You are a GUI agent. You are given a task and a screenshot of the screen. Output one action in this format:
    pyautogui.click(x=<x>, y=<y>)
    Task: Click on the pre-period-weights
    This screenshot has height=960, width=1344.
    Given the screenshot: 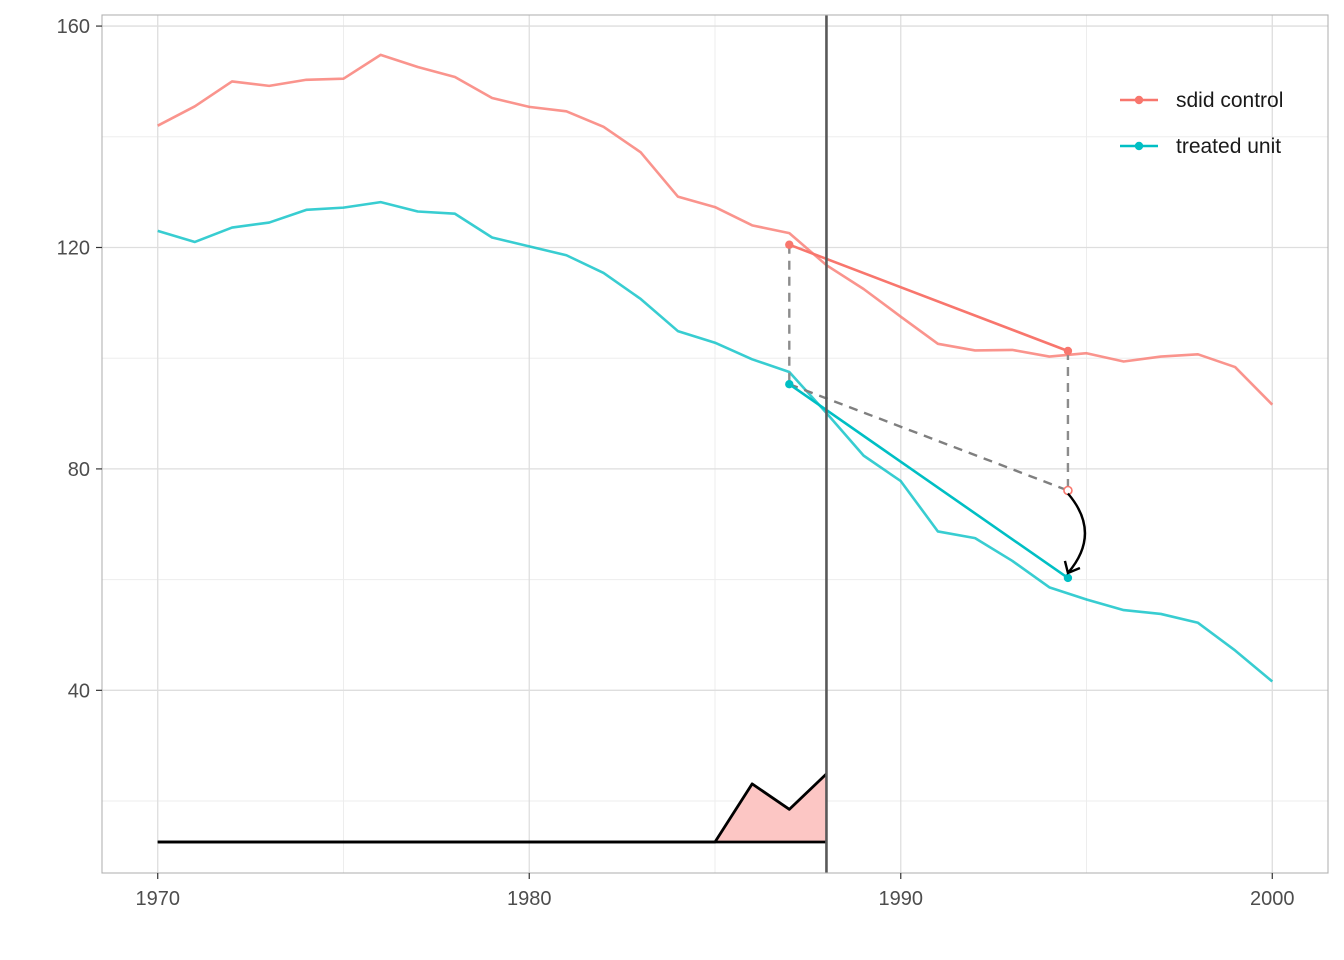 What is the action you would take?
    pyautogui.click(x=492, y=808)
    